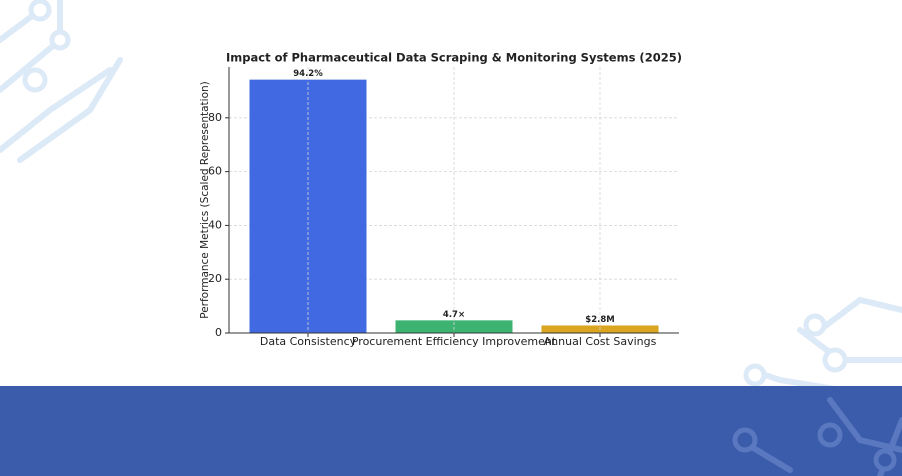 The width and height of the screenshot is (902, 476). Describe the element at coordinates (215, 117) in the screenshot. I see `y-tick-label: 80` at that location.